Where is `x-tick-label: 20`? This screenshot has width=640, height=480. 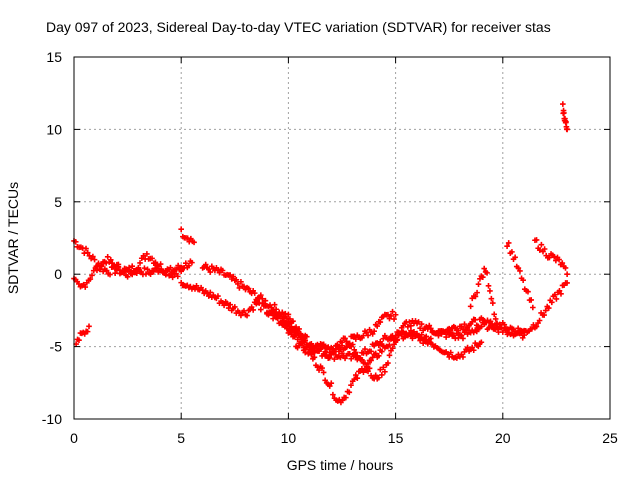
x-tick-label: 20 is located at coordinates (503, 438).